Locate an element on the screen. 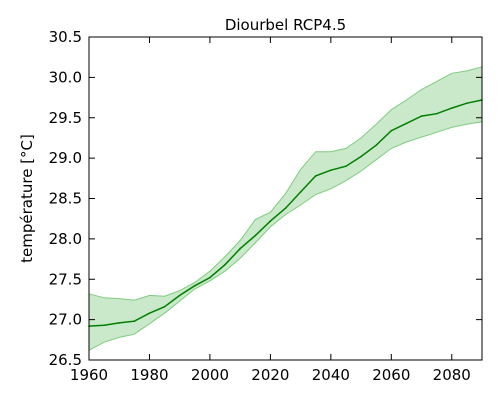 Image resolution: width=500 pixels, height=400 pixels. y-tick-label: 29.5 is located at coordinates (65, 118).